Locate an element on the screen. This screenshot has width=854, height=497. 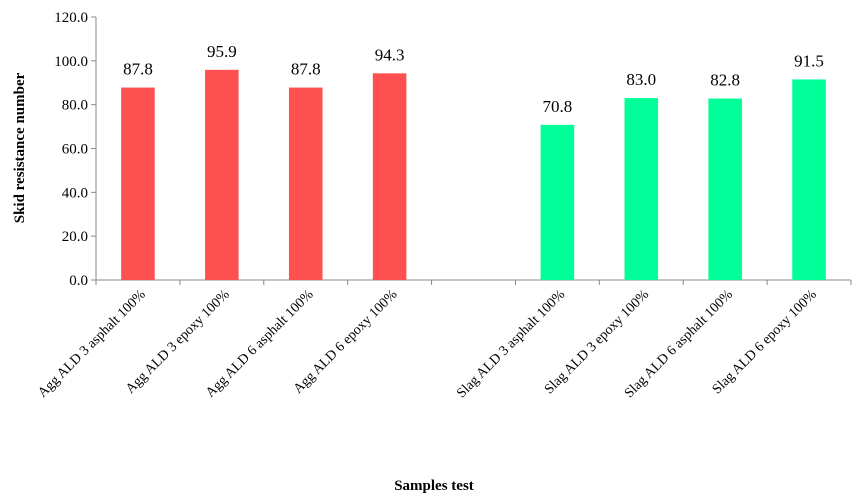
y-tick-label: 40.0 is located at coordinates (75, 193).